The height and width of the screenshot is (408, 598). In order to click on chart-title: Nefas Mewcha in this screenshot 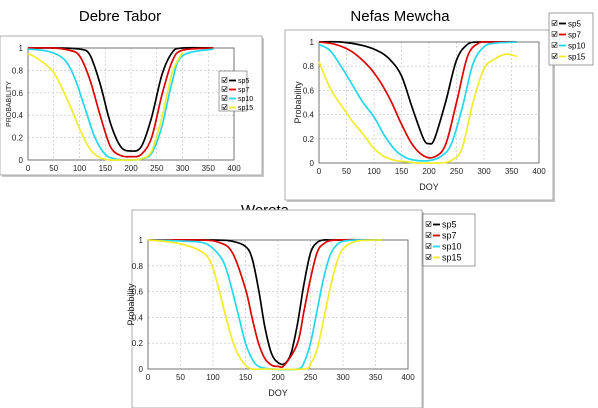, I will do `click(400, 16)`.